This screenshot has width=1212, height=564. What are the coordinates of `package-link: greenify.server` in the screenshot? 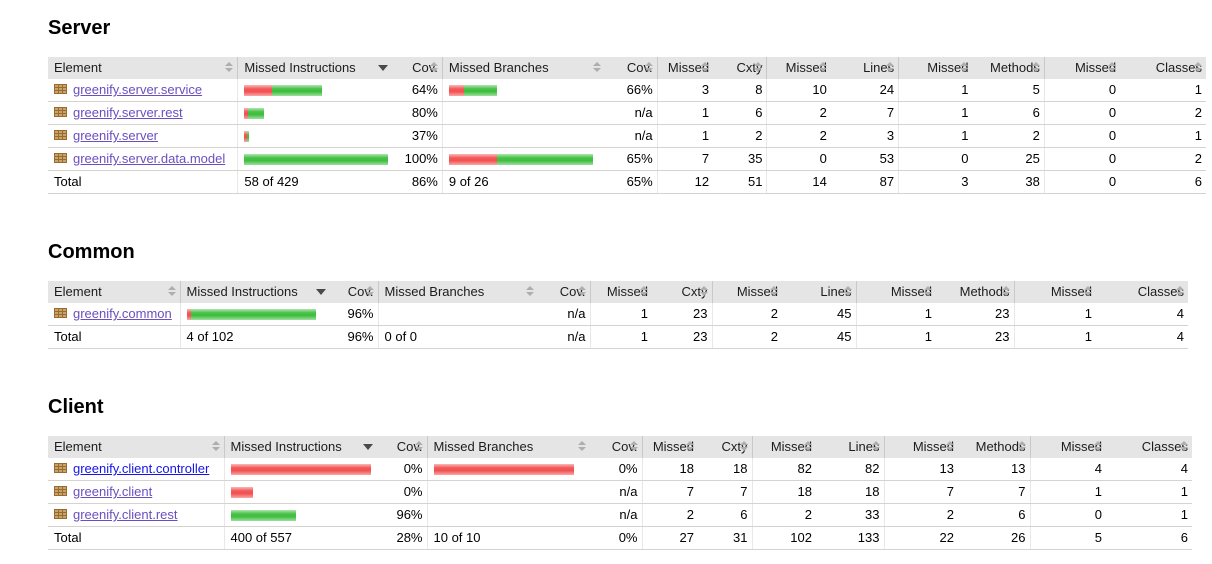 It's located at (116, 135).